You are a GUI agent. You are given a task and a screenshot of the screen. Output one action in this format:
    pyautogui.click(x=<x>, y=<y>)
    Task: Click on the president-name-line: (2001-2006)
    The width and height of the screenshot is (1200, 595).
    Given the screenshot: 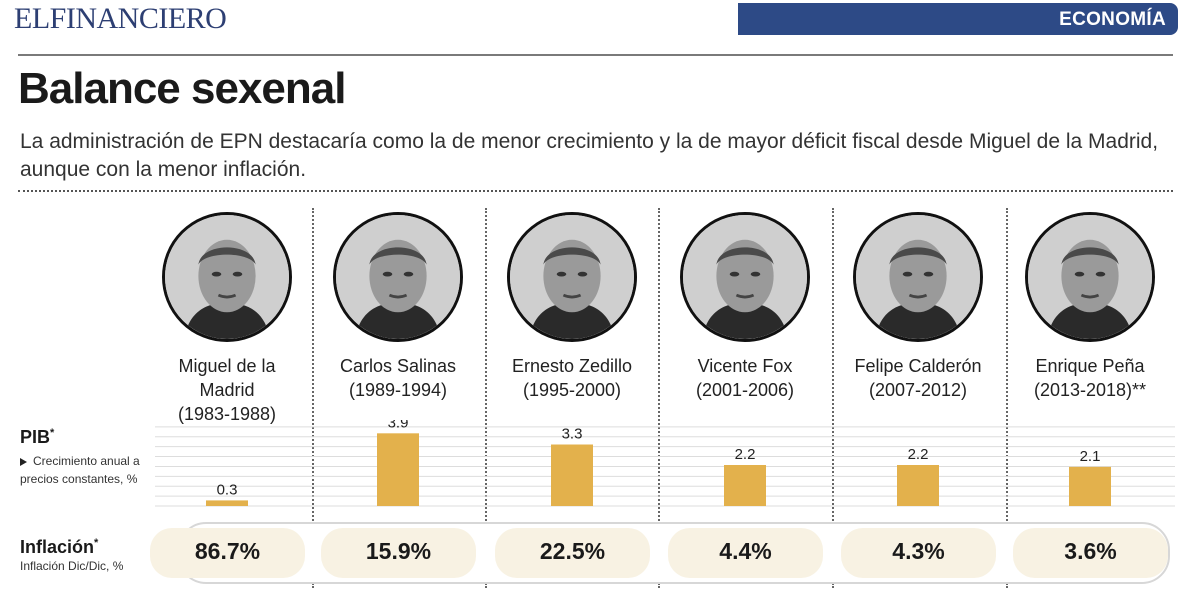 What is the action you would take?
    pyautogui.click(x=745, y=390)
    